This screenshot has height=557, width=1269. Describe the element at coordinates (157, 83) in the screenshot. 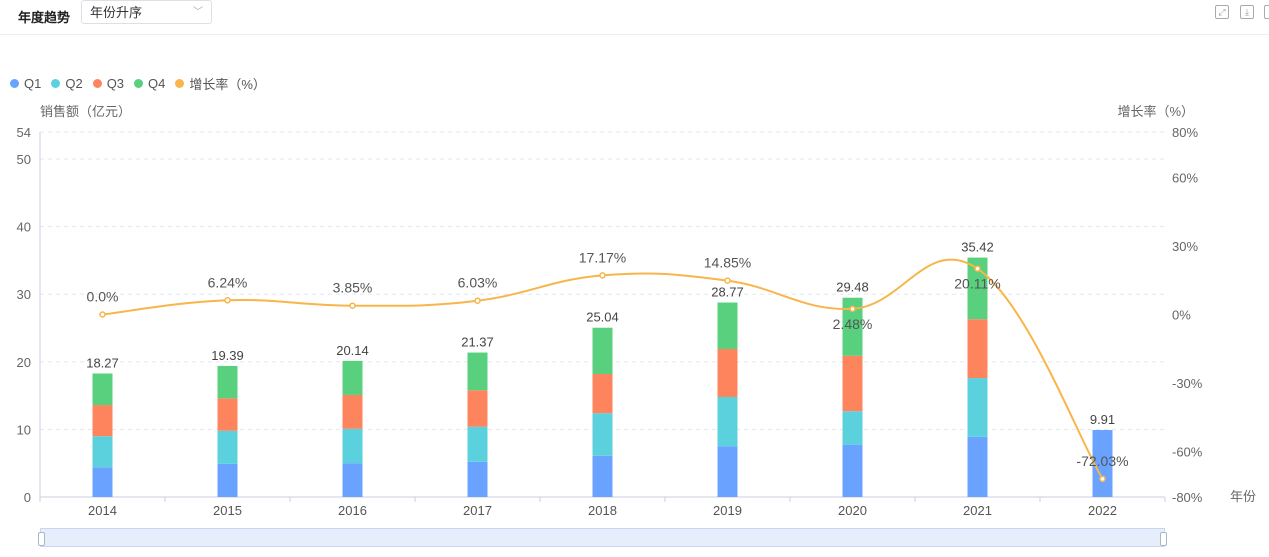

I see `legend-label: Q4` at that location.